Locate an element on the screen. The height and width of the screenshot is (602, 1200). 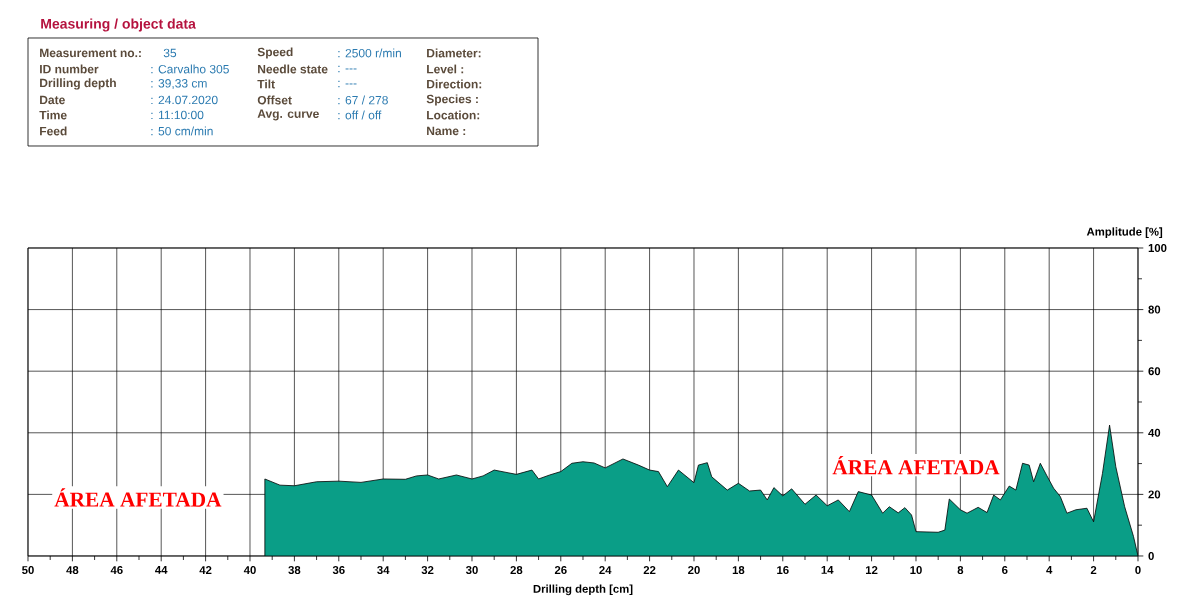
x-tick-label: 6 is located at coordinates (1005, 570).